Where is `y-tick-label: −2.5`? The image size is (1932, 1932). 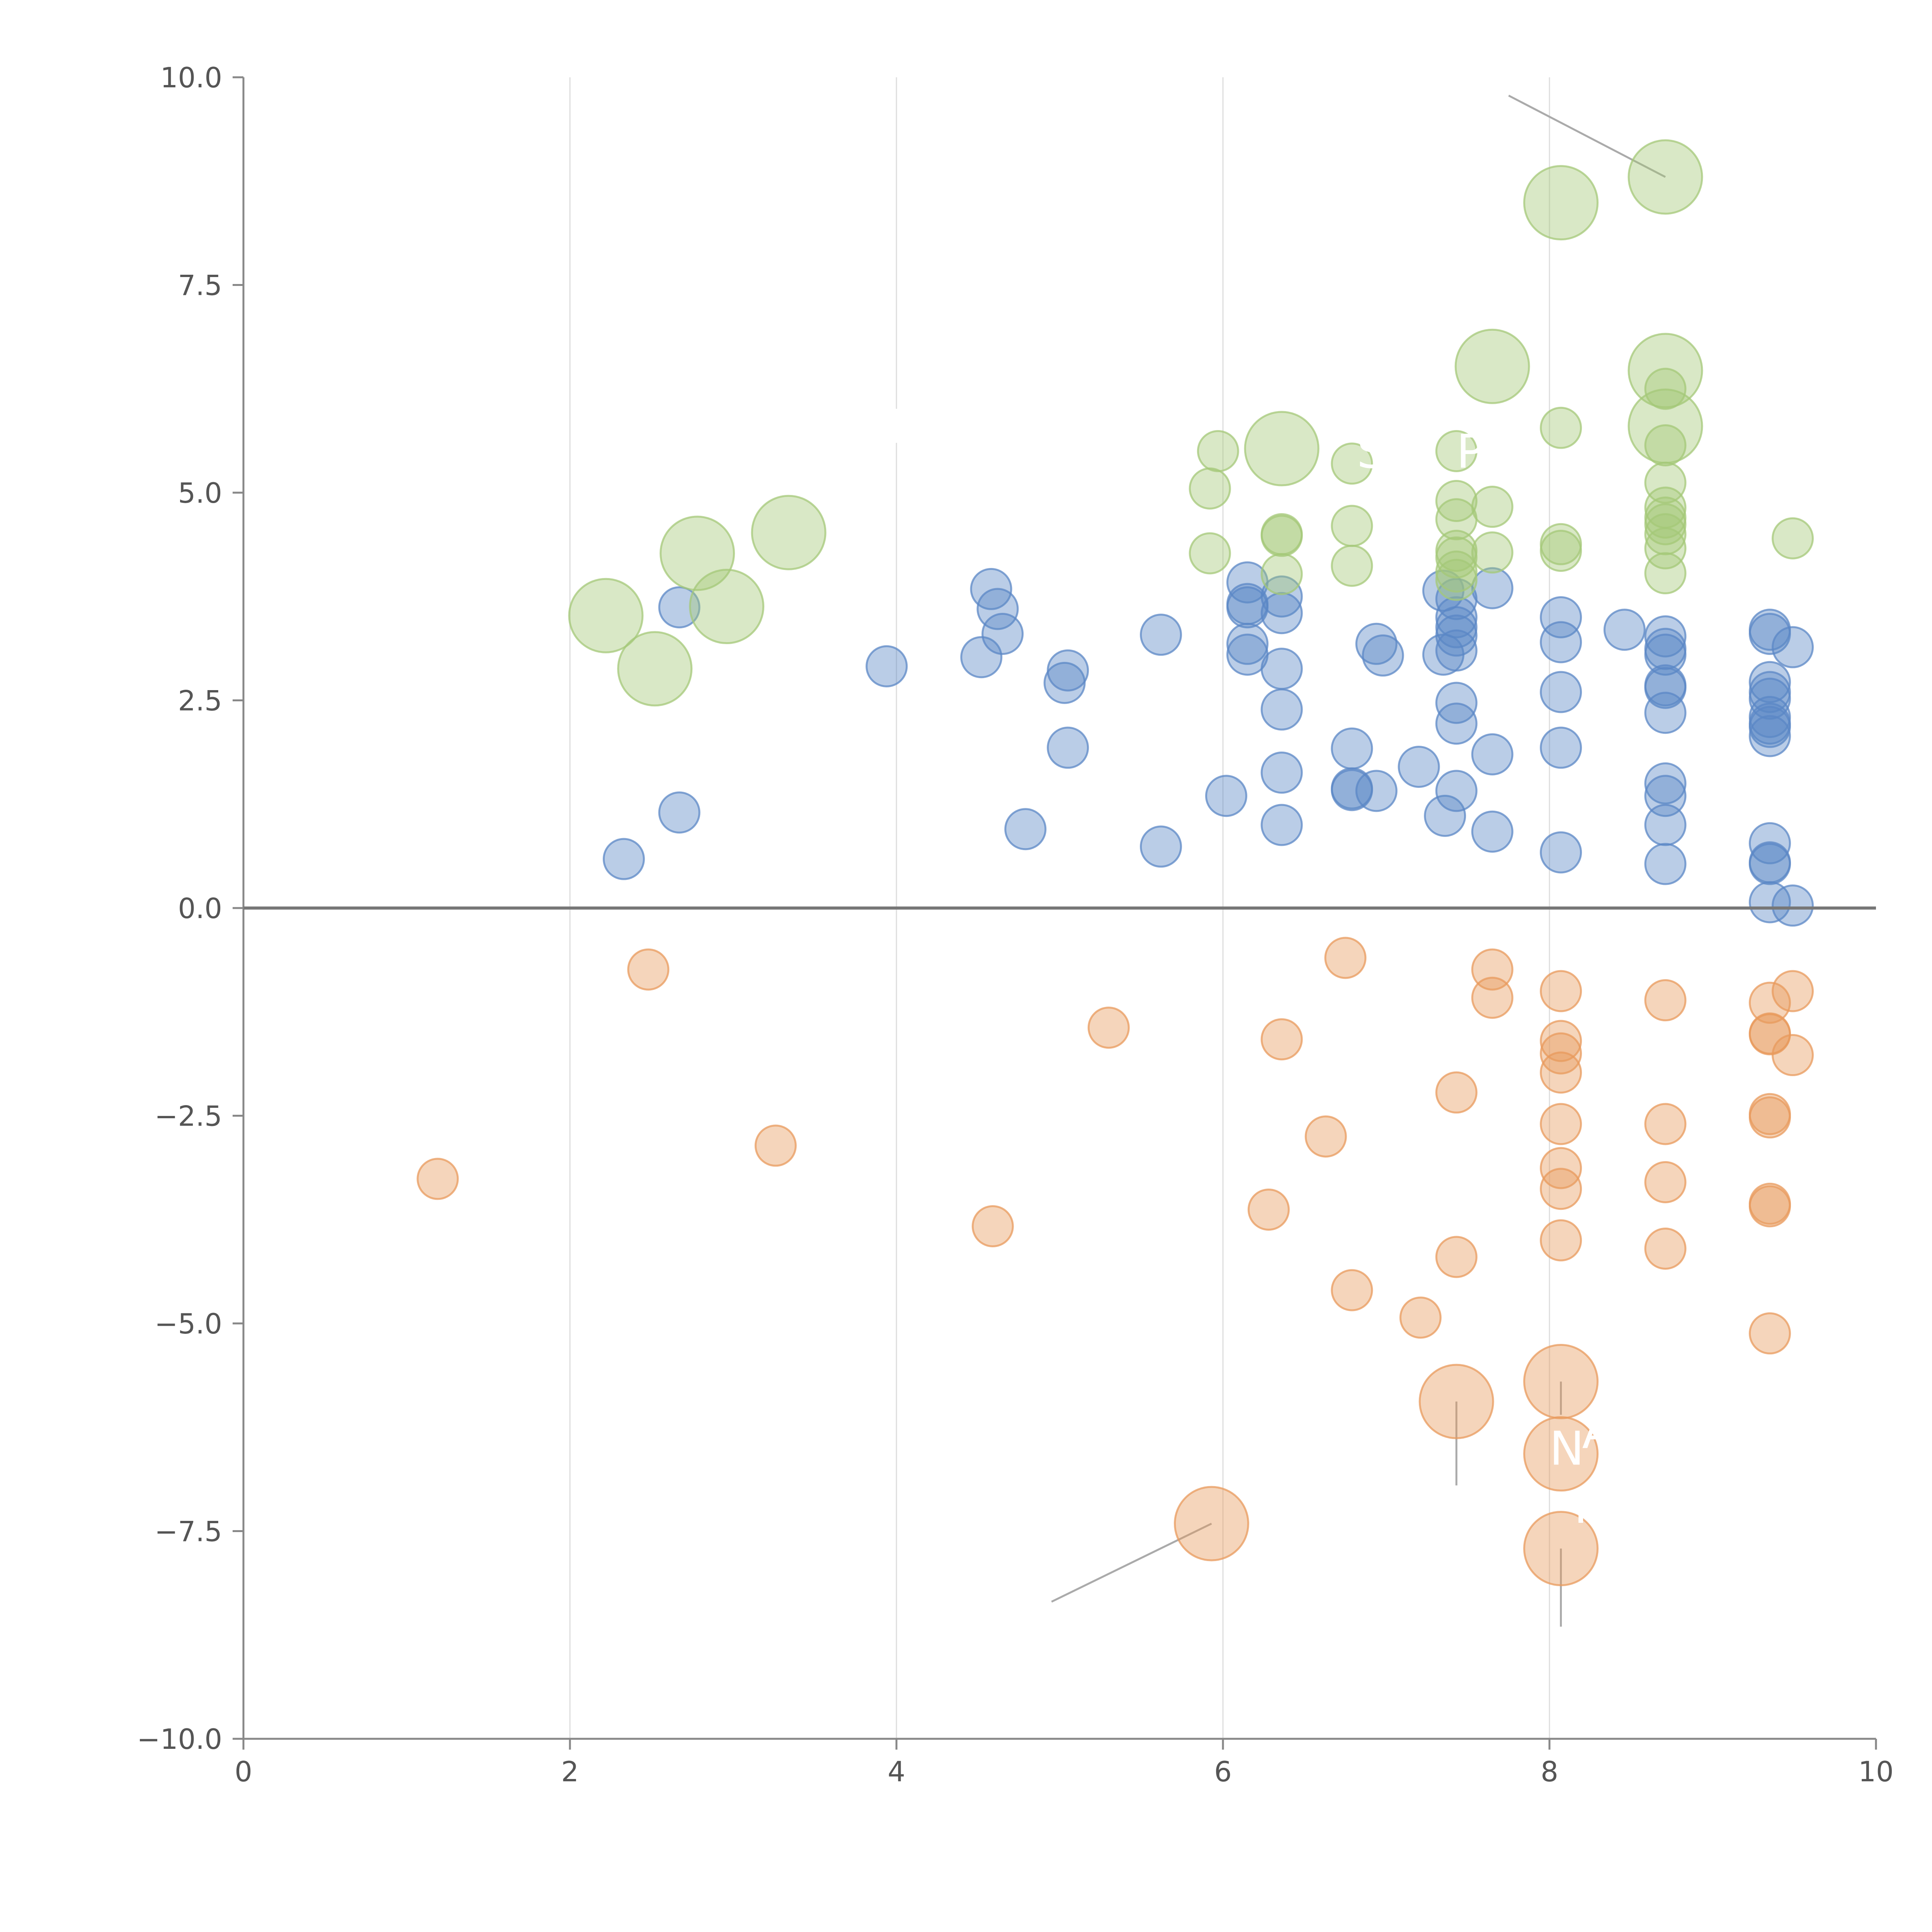 y-tick-label: −2.5 is located at coordinates (189, 1116).